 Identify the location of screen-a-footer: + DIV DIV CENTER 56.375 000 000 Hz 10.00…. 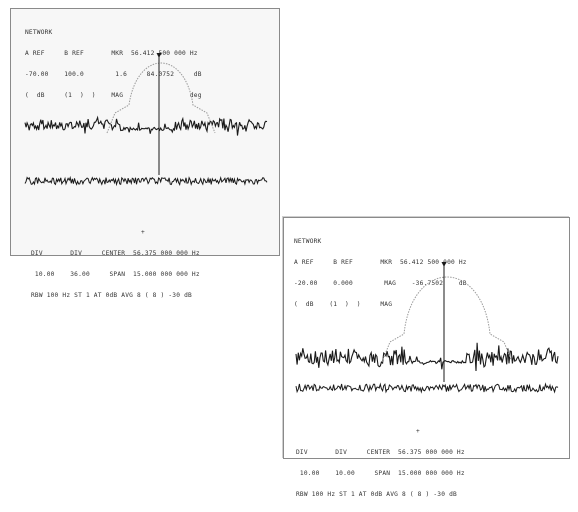
(115, 264).